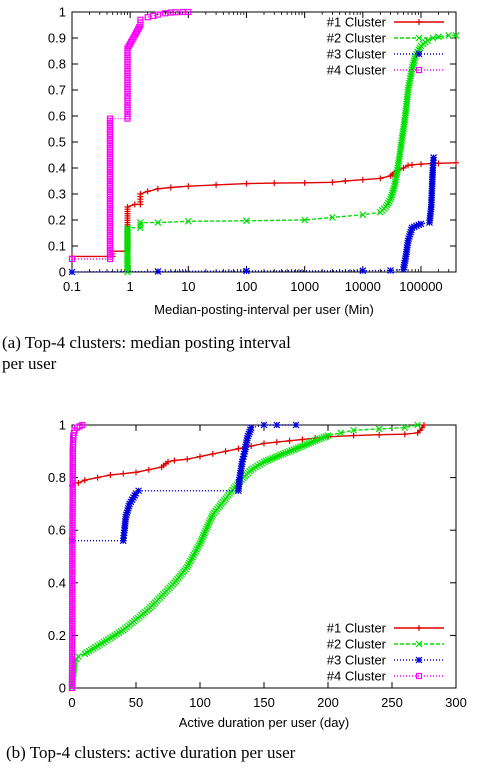 Image resolution: width=490 pixels, height=769 pixels. I want to click on chart-a-ytick-label: 0.2, so click(57, 220).